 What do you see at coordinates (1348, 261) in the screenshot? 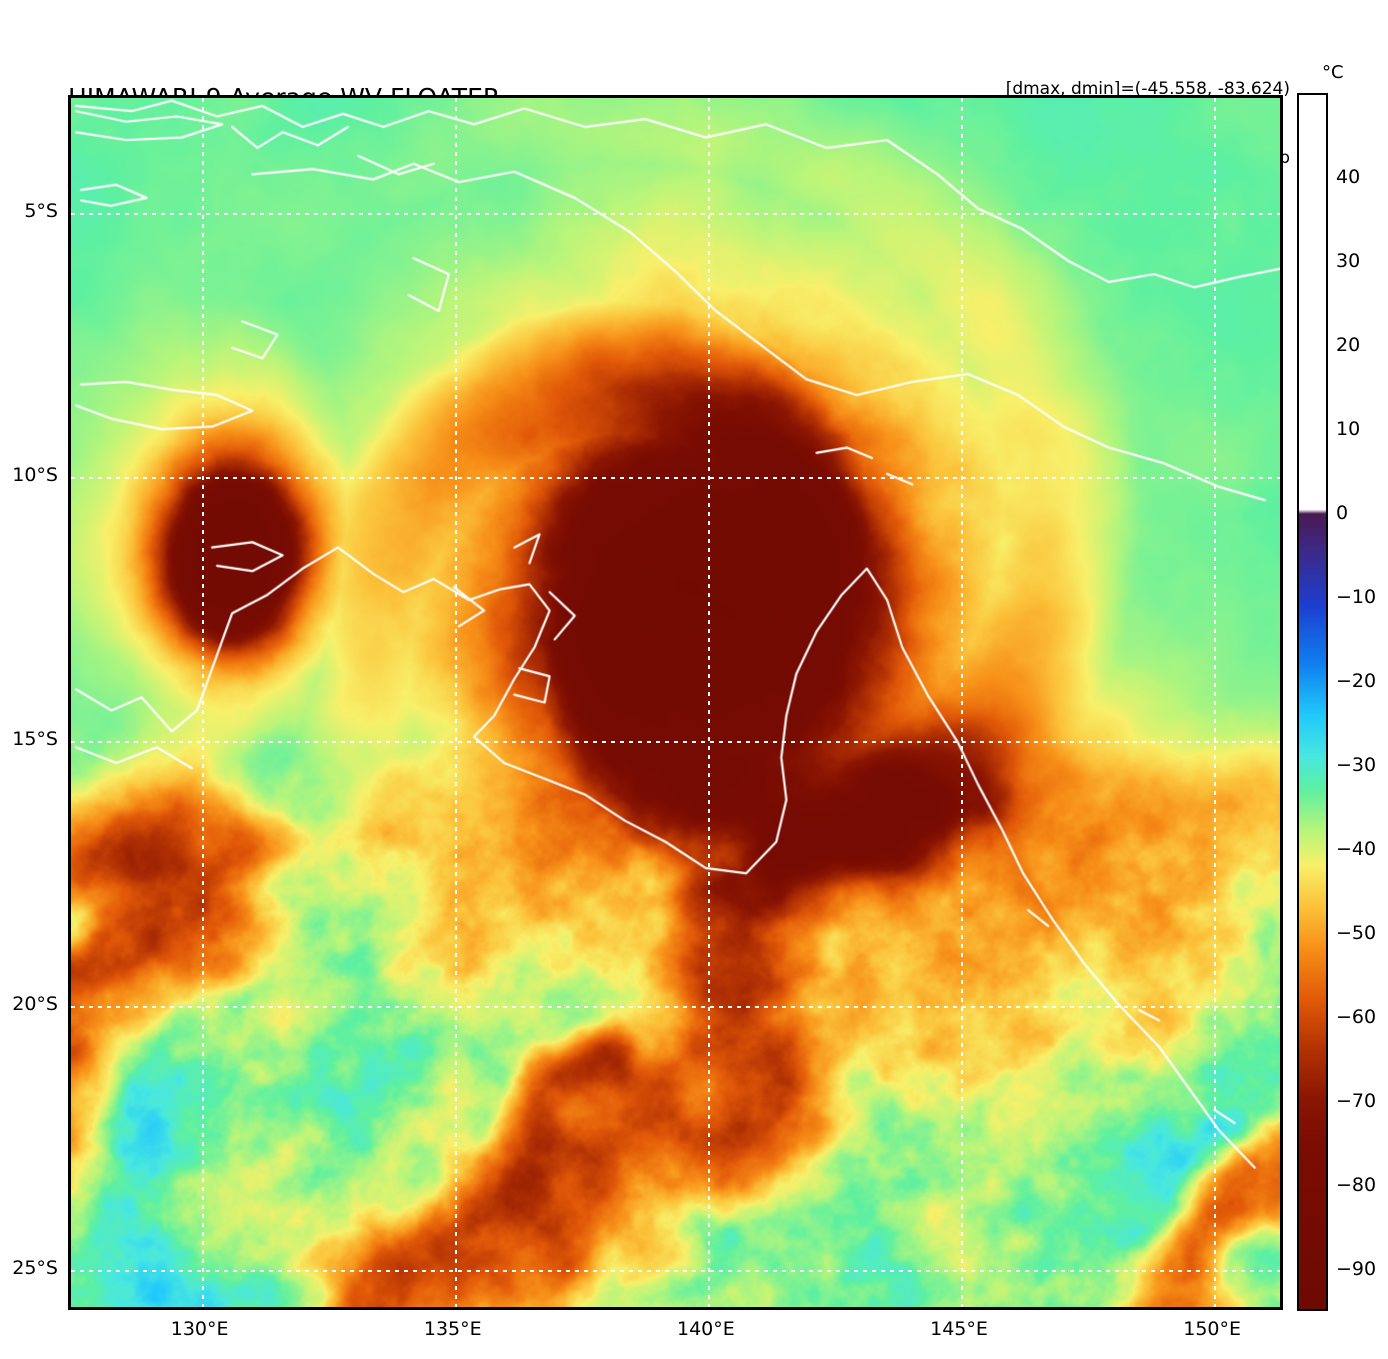
I see `colorbar-tick-label: 30` at bounding box center [1348, 261].